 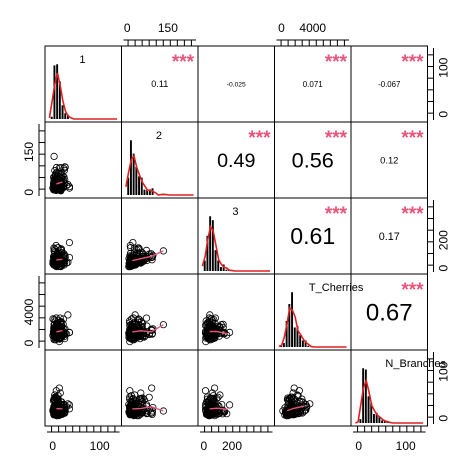 What do you see at coordinates (389, 237) in the screenshot?
I see `correlation-value: 0.17` at bounding box center [389, 237].